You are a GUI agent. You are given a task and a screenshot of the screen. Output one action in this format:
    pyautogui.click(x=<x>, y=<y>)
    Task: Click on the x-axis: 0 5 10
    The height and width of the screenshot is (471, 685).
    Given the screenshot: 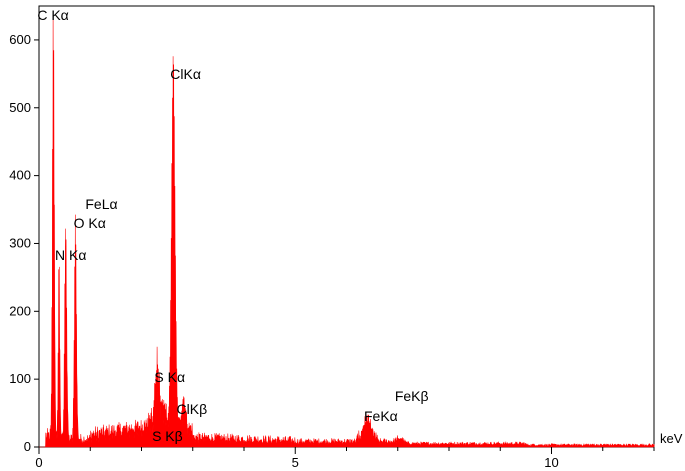 What is the action you would take?
    pyautogui.click(x=345, y=458)
    